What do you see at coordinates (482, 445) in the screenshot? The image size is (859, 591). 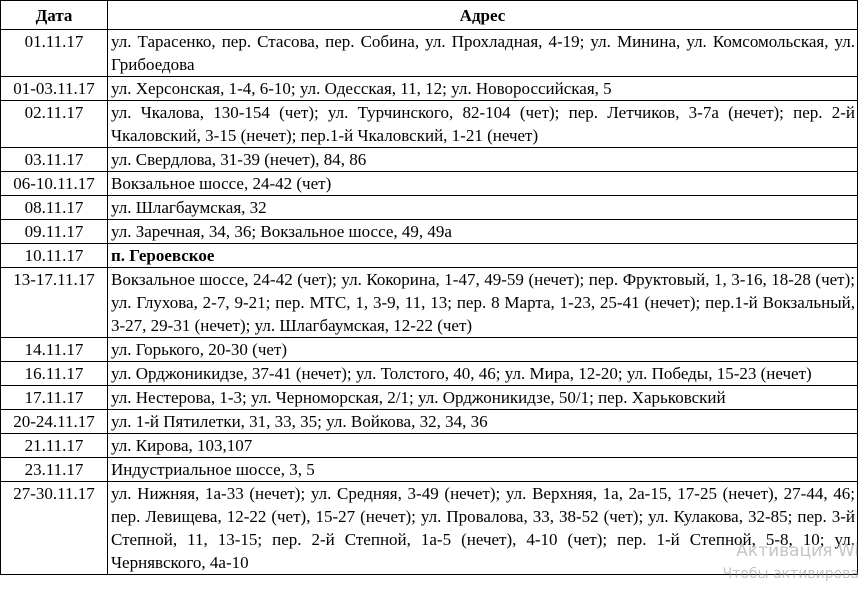 I see `address-cell: ул. Кирова, 103,107` at bounding box center [482, 445].